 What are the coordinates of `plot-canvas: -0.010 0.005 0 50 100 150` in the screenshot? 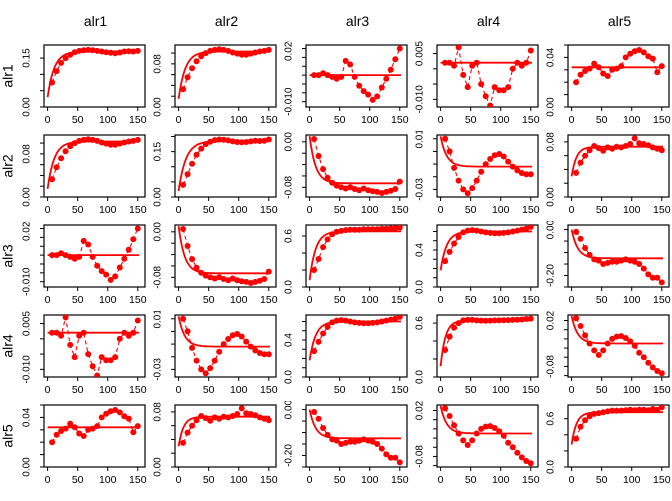 It's located at (84, 353).